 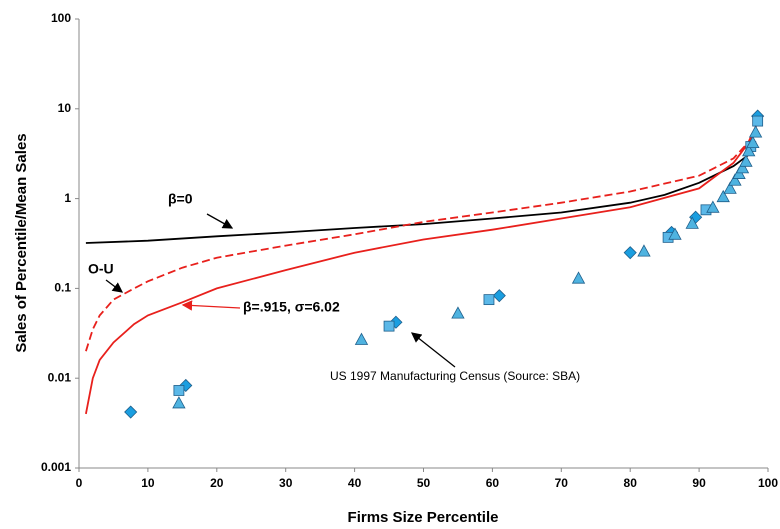 What do you see at coordinates (101, 269) in the screenshot?
I see `annotation: O-U` at bounding box center [101, 269].